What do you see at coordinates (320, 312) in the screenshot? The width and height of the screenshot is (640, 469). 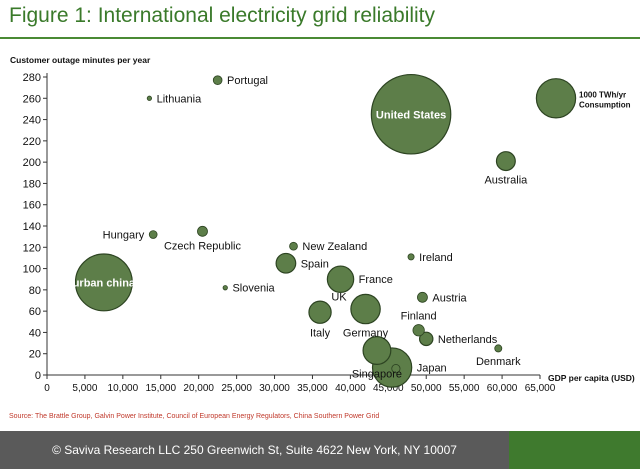 I see `bubble-italy` at bounding box center [320, 312].